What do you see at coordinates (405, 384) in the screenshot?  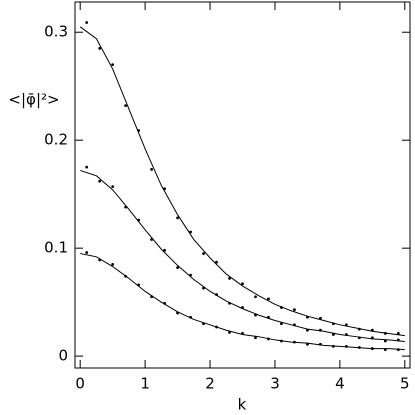 I see `x-tick-label: 5` at bounding box center [405, 384].